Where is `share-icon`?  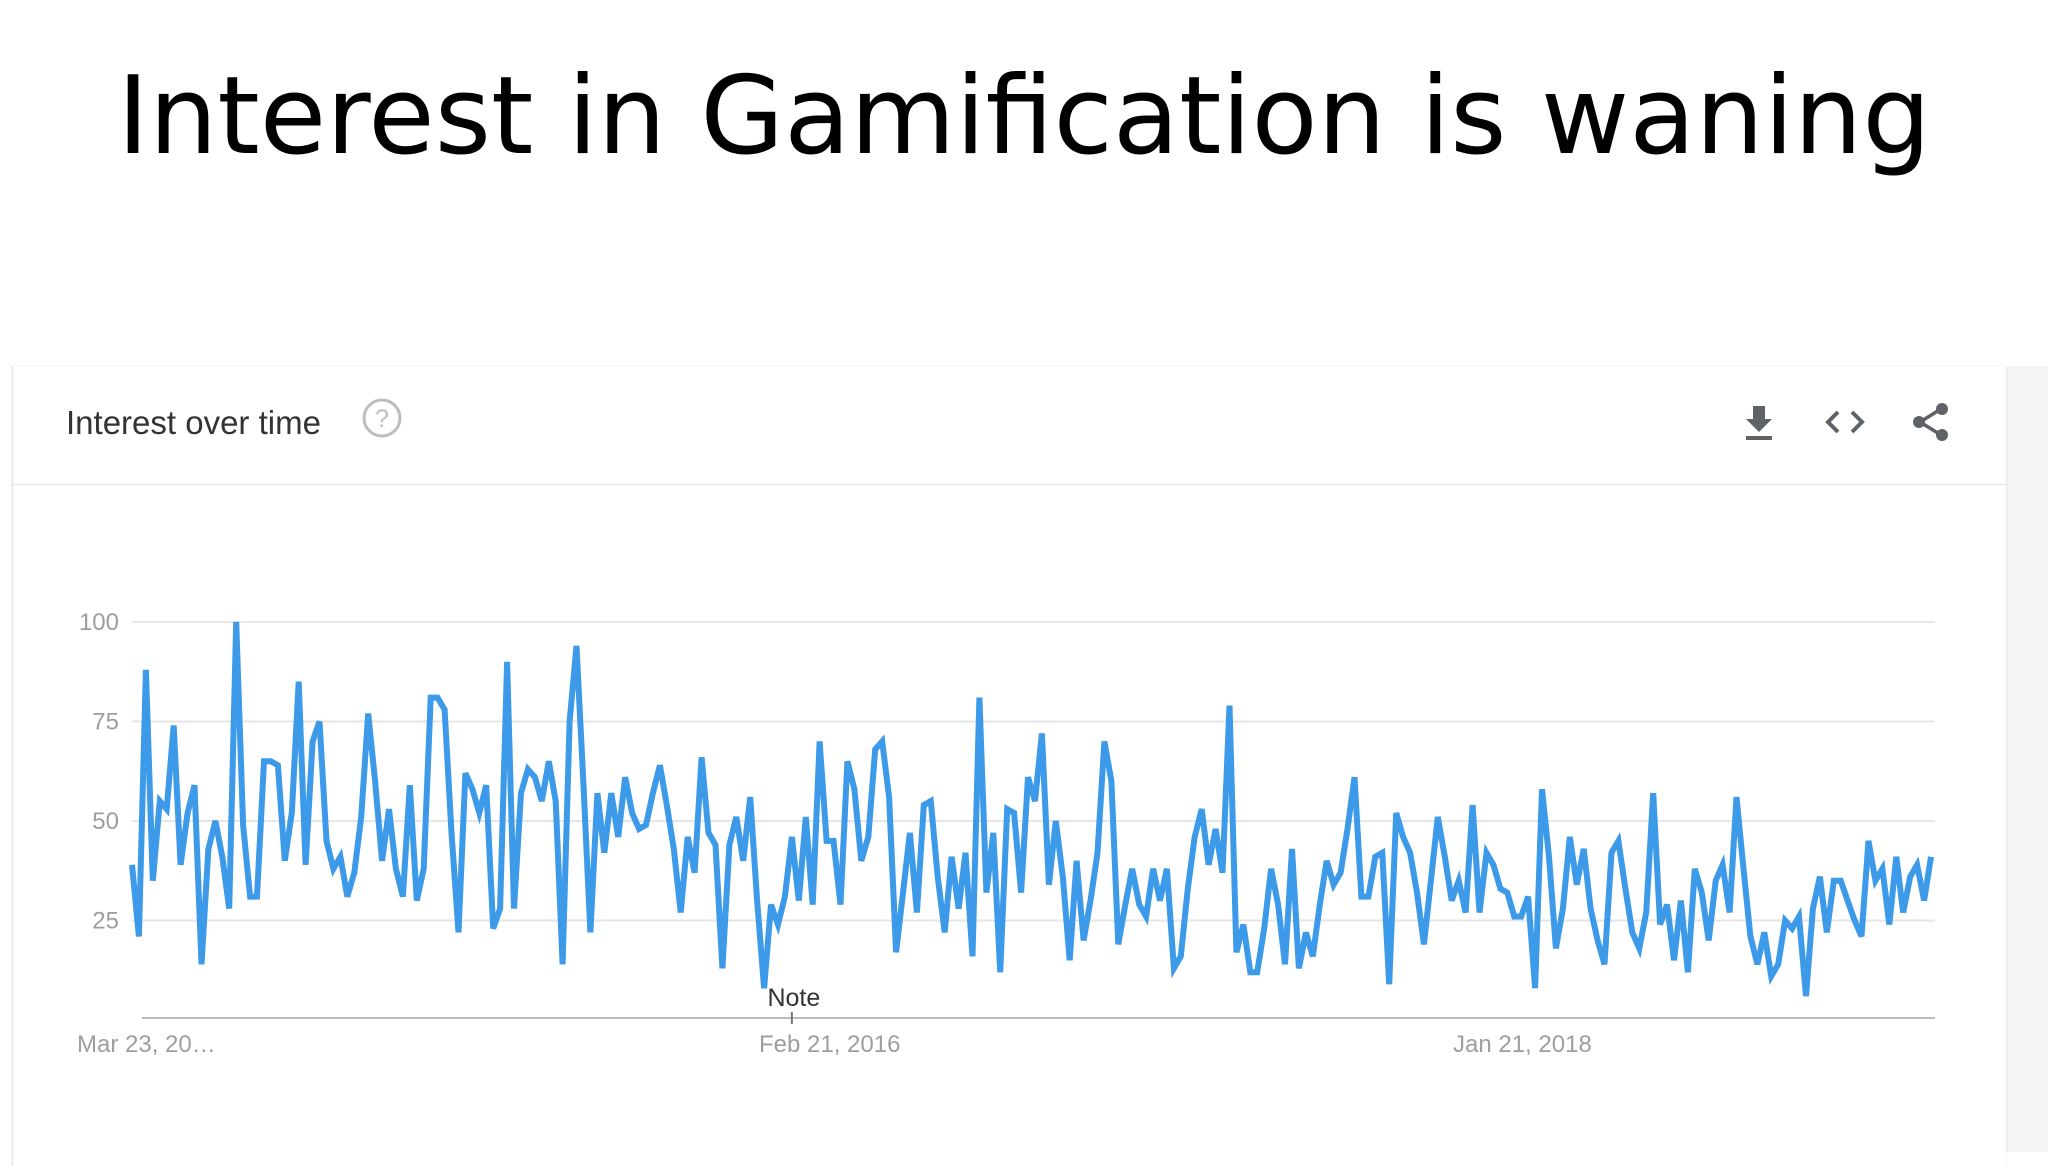
share-icon is located at coordinates (1931, 422).